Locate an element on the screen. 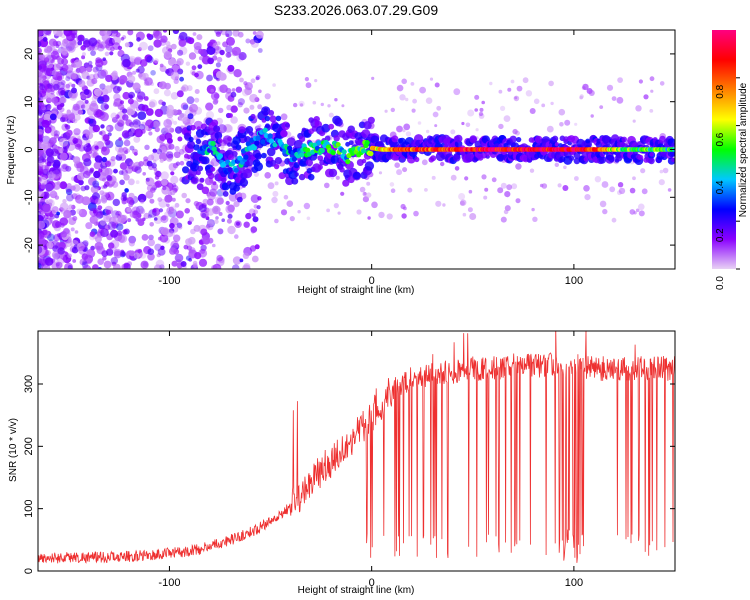 The image size is (750, 600). heatmap-ridge-cell is located at coordinates (371, 154).